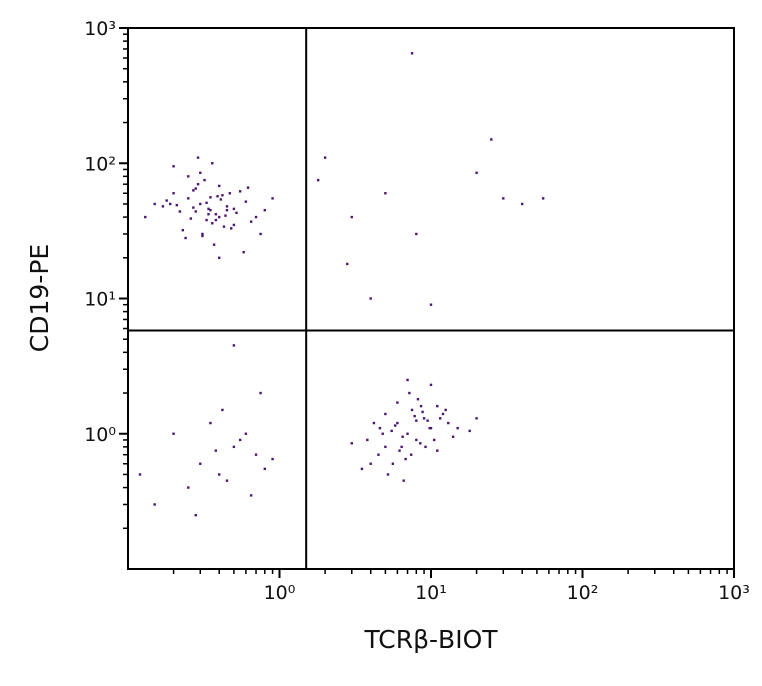 This screenshot has height=686, width=762. What do you see at coordinates (39, 298) in the screenshot?
I see `y-axis-title: CD19-PE` at bounding box center [39, 298].